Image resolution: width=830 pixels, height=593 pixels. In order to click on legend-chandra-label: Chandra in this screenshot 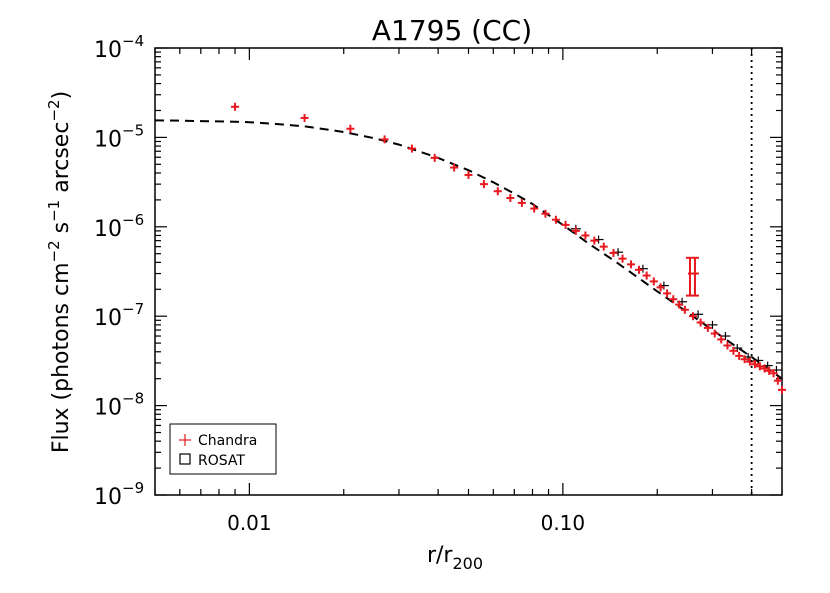, I will do `click(227, 441)`.